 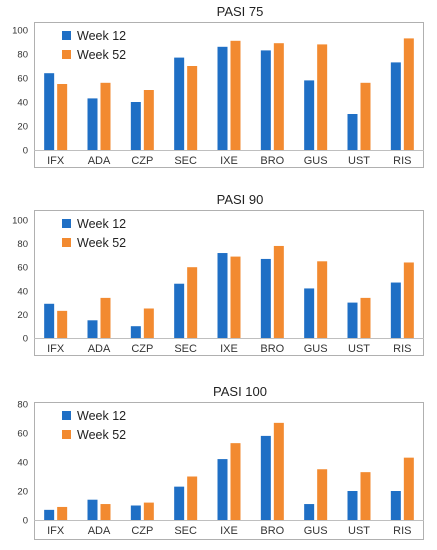 I want to click on y-tick-label: 20, so click(x=22, y=492).